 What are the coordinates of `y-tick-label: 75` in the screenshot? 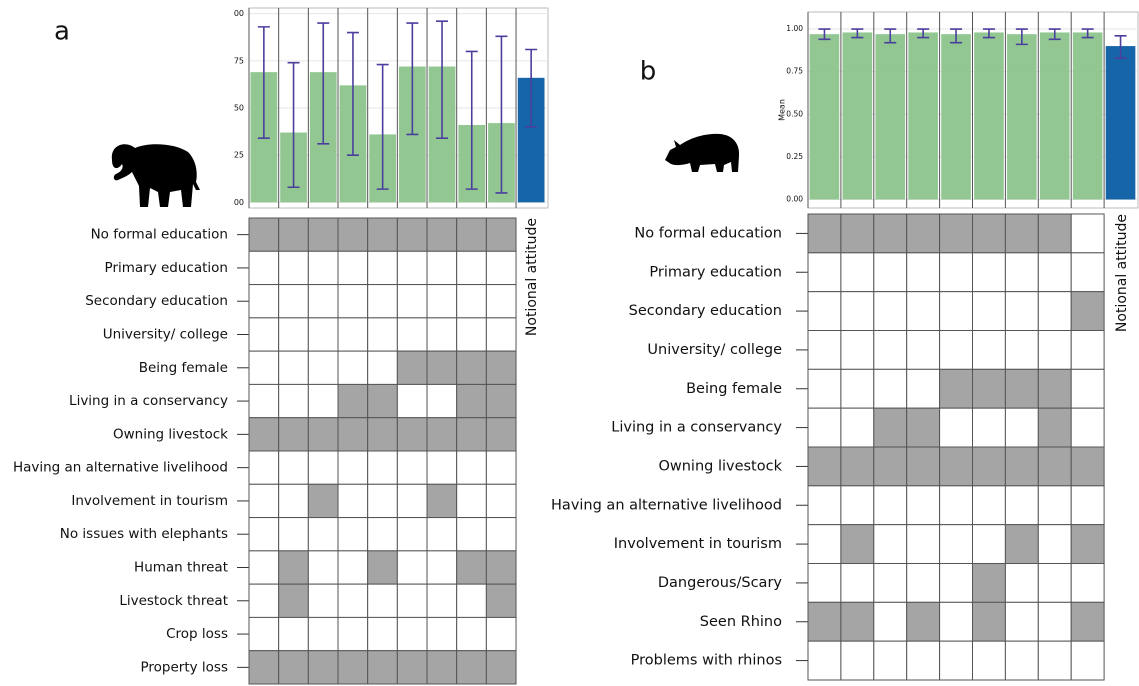 It's located at (239, 60).